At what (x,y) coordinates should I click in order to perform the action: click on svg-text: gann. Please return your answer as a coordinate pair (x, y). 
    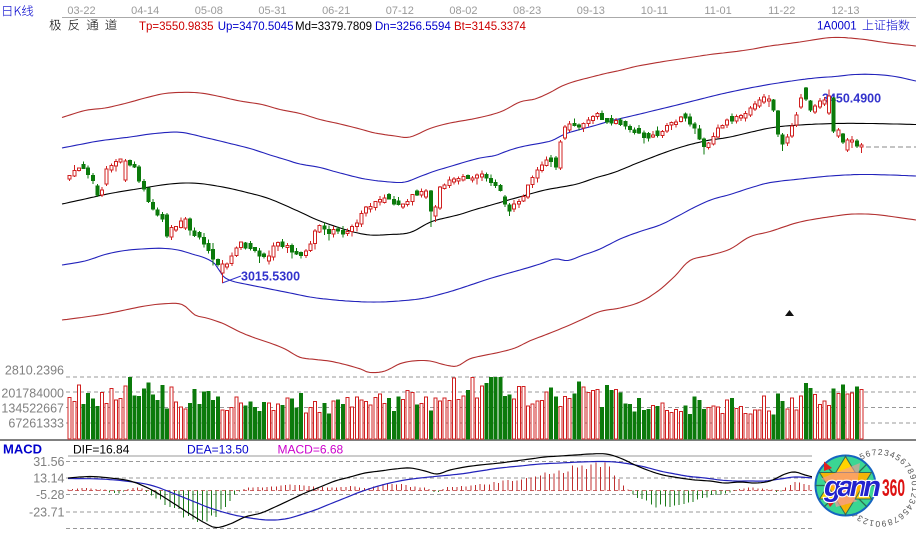
    Looking at the image, I should click on (852, 487).